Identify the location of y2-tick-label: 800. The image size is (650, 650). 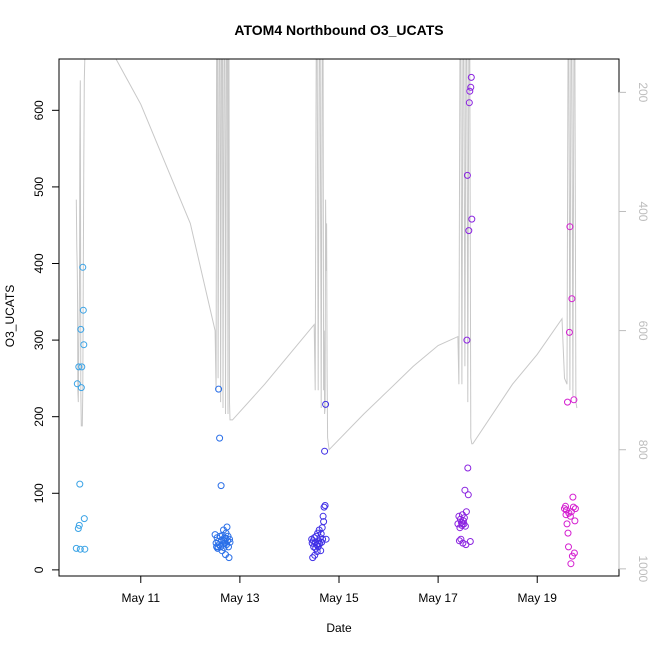
(643, 450).